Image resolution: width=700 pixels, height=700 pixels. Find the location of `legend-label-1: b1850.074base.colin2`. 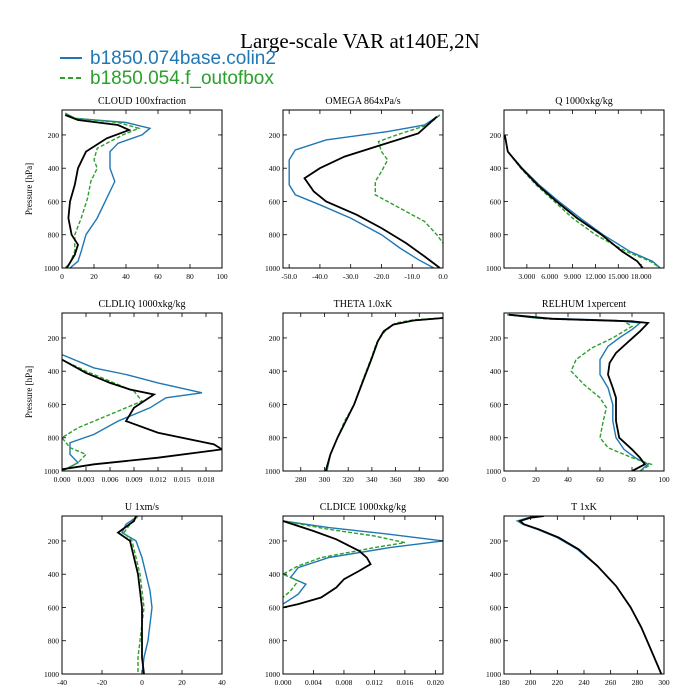

legend-label-1: b1850.074base.colin2 is located at coordinates (183, 58).